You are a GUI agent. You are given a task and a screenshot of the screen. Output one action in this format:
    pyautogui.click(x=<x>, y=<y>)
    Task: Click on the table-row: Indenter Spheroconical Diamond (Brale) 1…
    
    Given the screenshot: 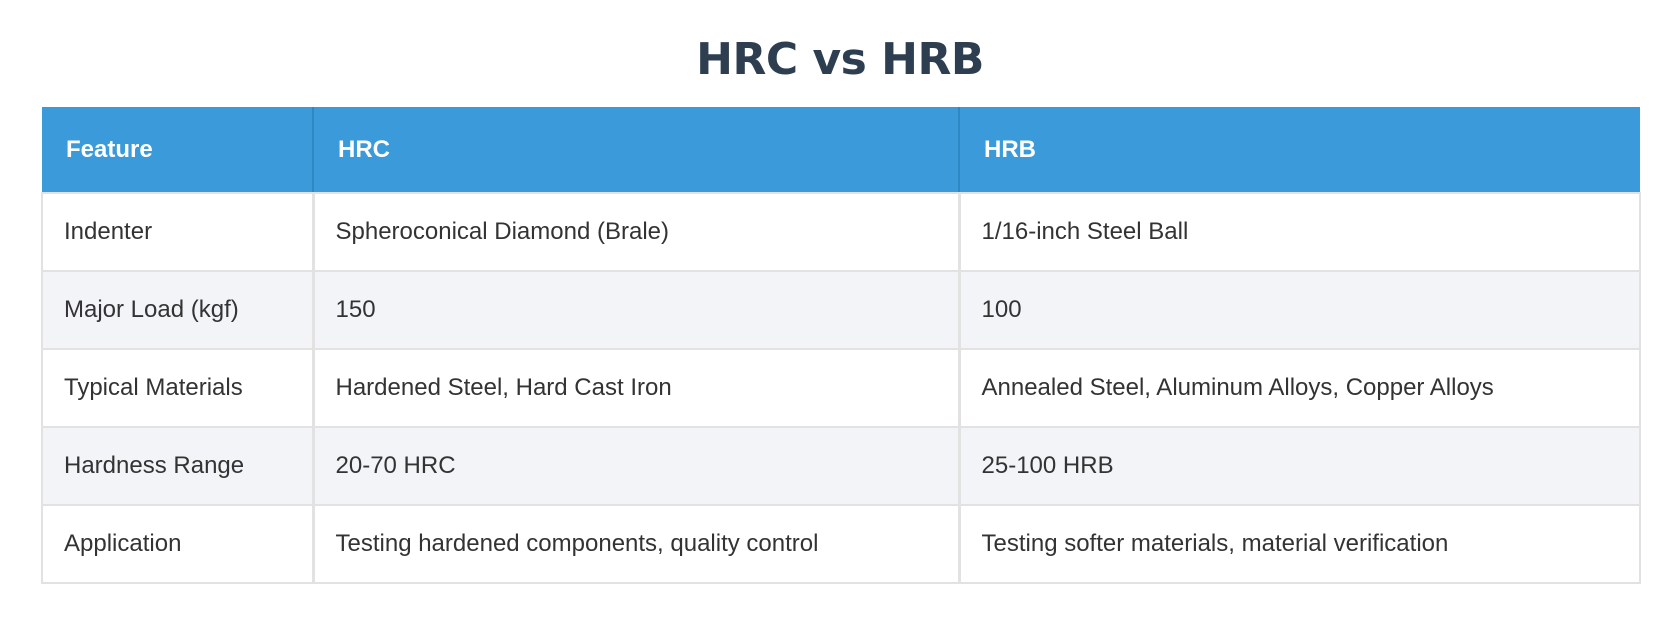 What is the action you would take?
    pyautogui.click(x=841, y=232)
    